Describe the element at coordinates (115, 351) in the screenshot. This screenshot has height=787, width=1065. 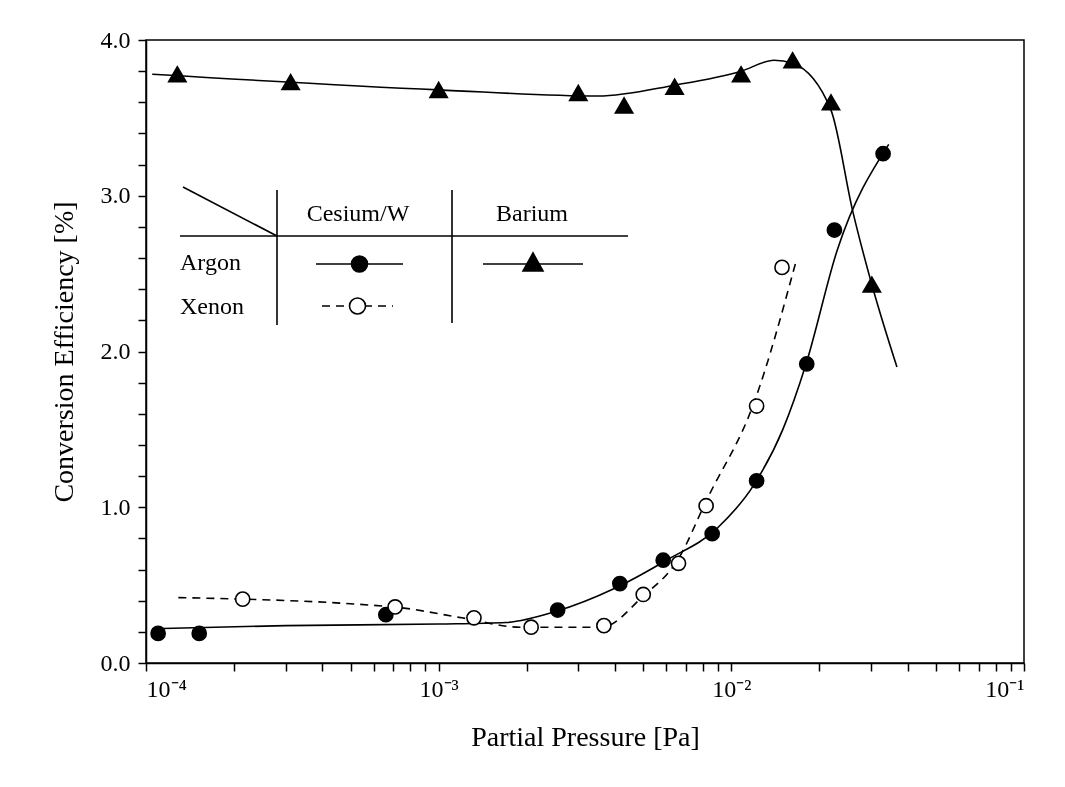
I see `y-tick-label: 2.0` at that location.